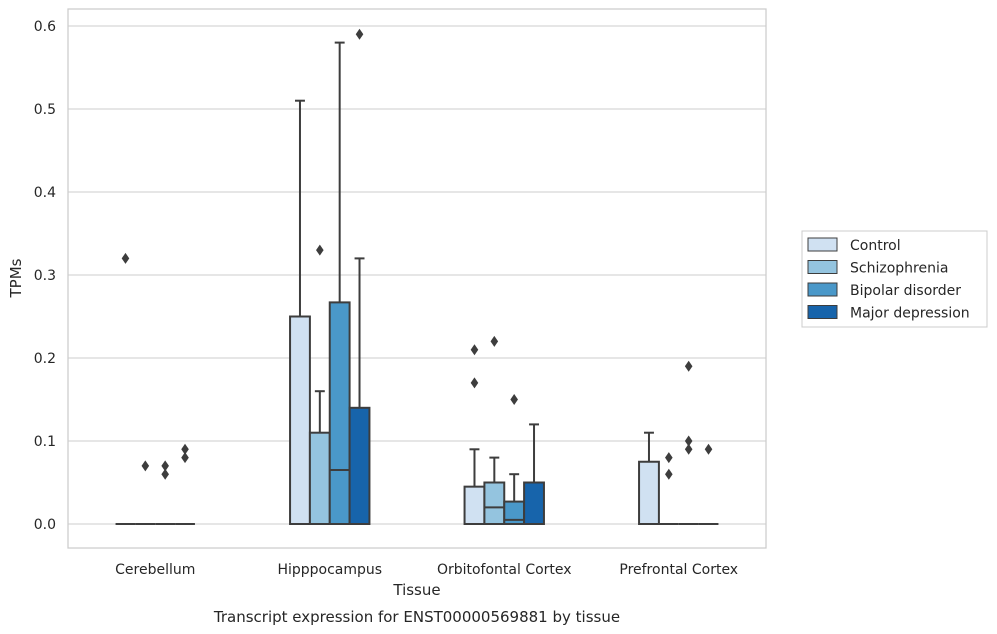  I want to click on y-tick-label: 0.3, so click(45, 276).